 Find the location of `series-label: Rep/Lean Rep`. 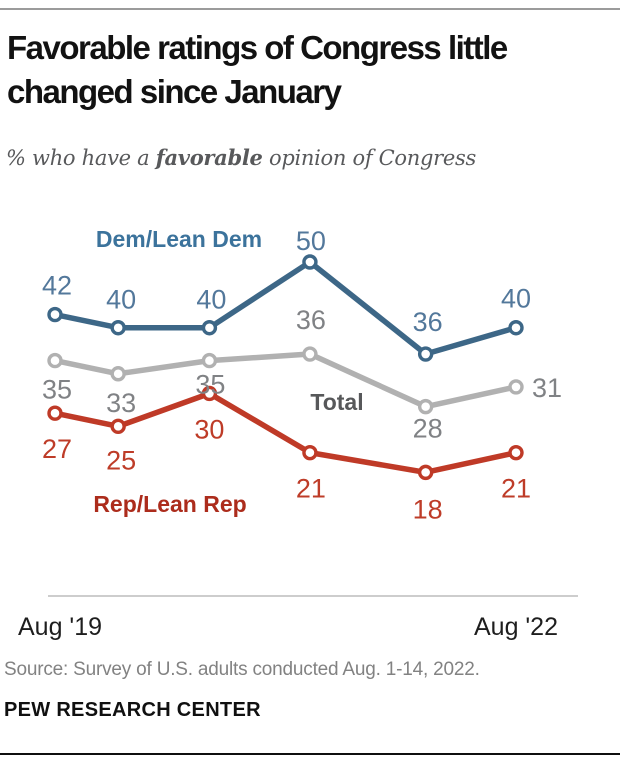

series-label: Rep/Lean Rep is located at coordinates (169, 504).